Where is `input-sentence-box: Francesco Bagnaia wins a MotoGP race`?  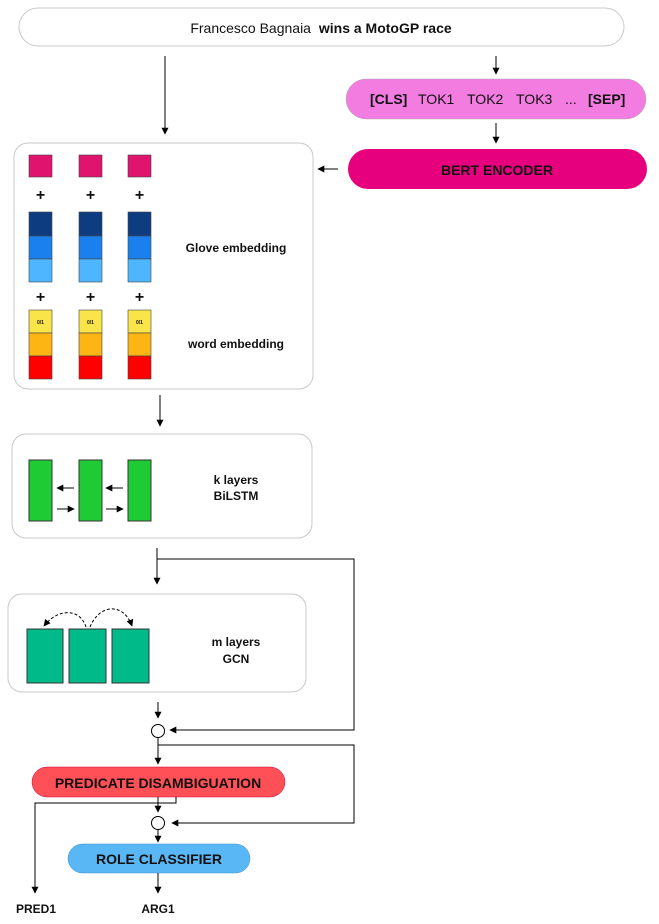 input-sentence-box: Francesco Bagnaia wins a MotoGP race is located at coordinates (321, 27).